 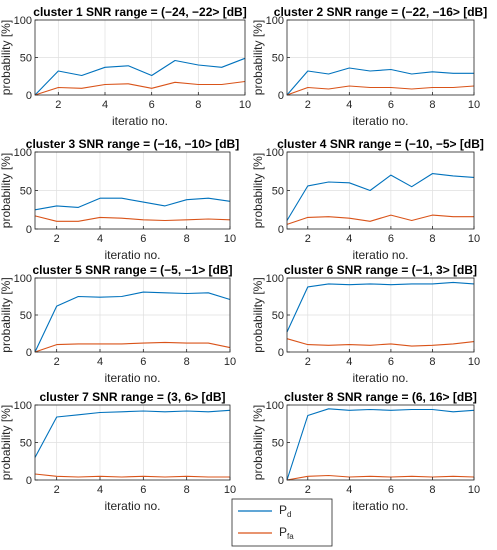 What do you see at coordinates (380, 397) in the screenshot?
I see `subplot-title: cluster 8 SNR range = (6, 16> [dB]` at bounding box center [380, 397].